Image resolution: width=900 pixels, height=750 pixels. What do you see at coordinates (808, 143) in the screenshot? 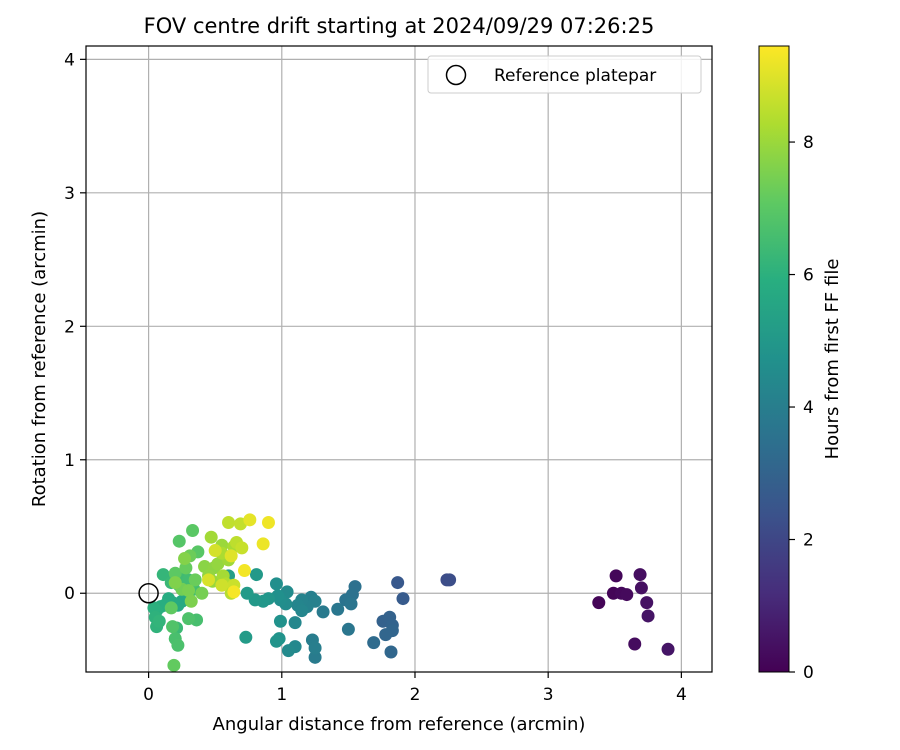
I see `colorbar-tick-label: 8` at bounding box center [808, 143].